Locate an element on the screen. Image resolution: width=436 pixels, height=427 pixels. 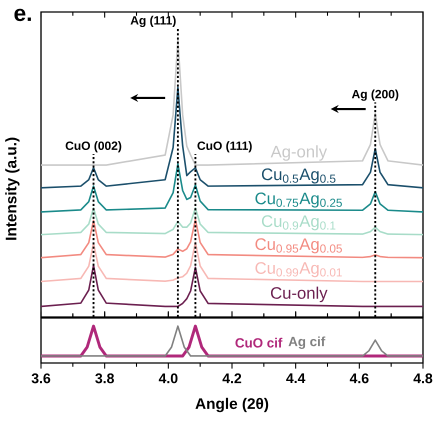
series-label: CuO cif is located at coordinates (258, 343).